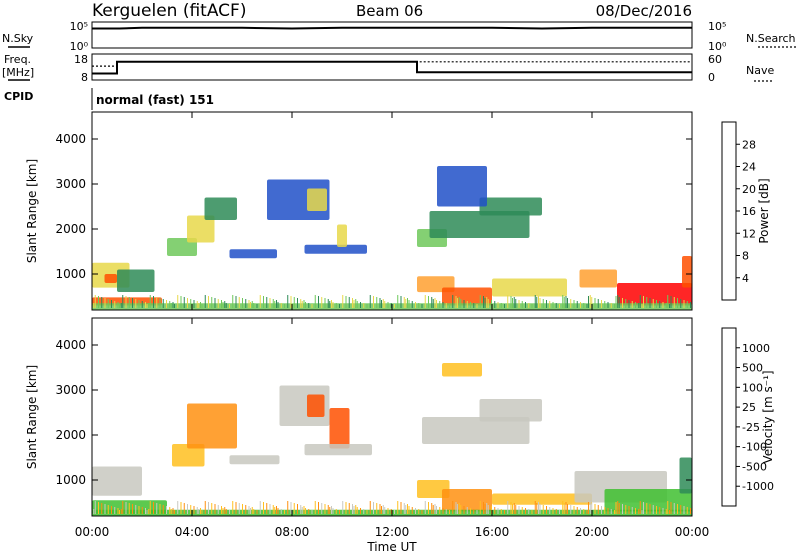  I want to click on nave-tick-bottom: 0, so click(711, 77).